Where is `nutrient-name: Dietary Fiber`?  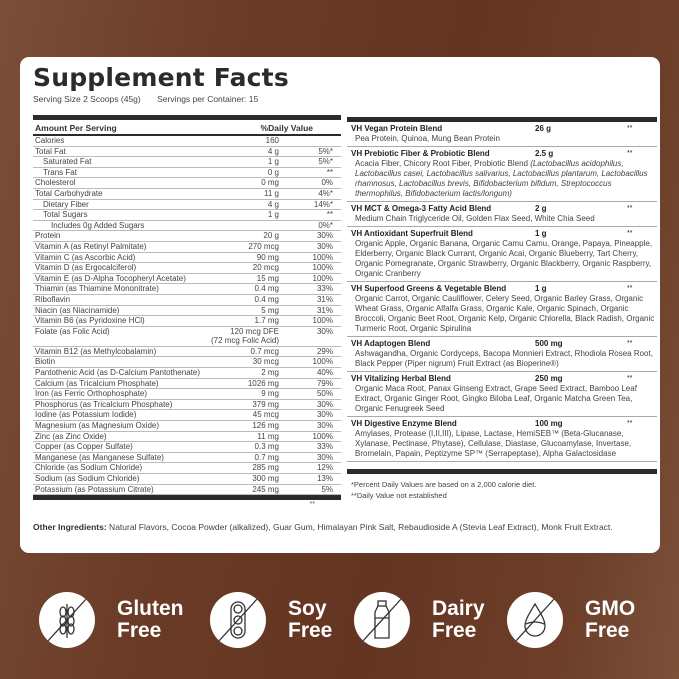 nutrient-name: Dietary Fiber is located at coordinates (66, 204).